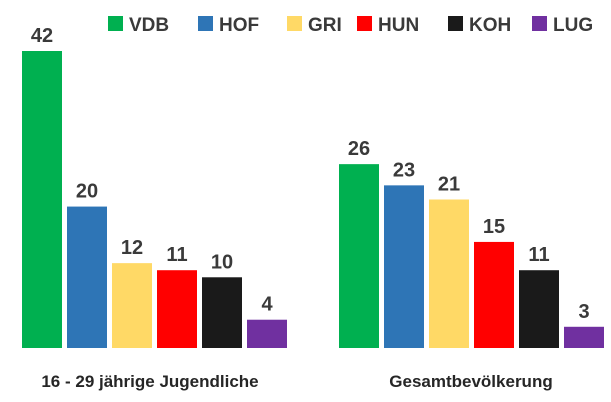 This screenshot has width=611, height=402. I want to click on category-label-2: Gesamtbevölkerung, so click(470, 381).